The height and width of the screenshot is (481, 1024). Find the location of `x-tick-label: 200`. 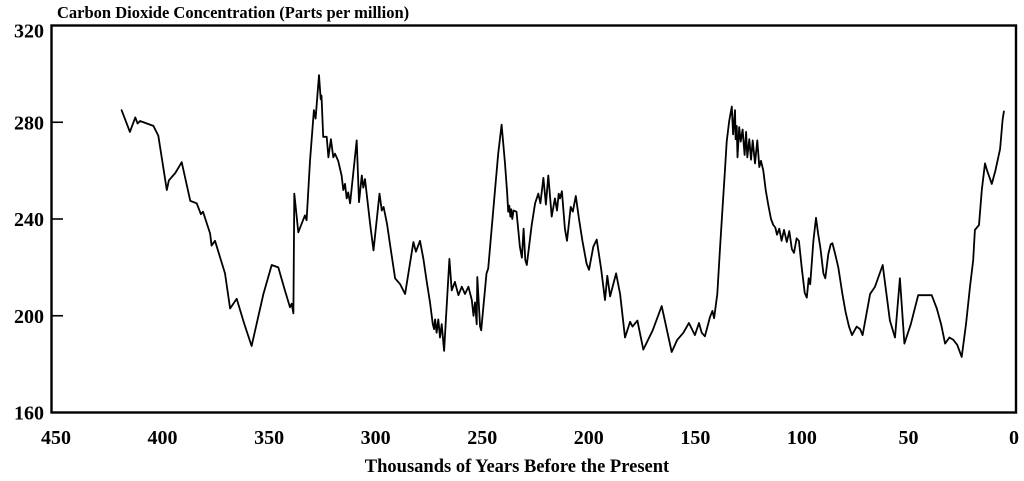

x-tick-label: 200 is located at coordinates (589, 438).